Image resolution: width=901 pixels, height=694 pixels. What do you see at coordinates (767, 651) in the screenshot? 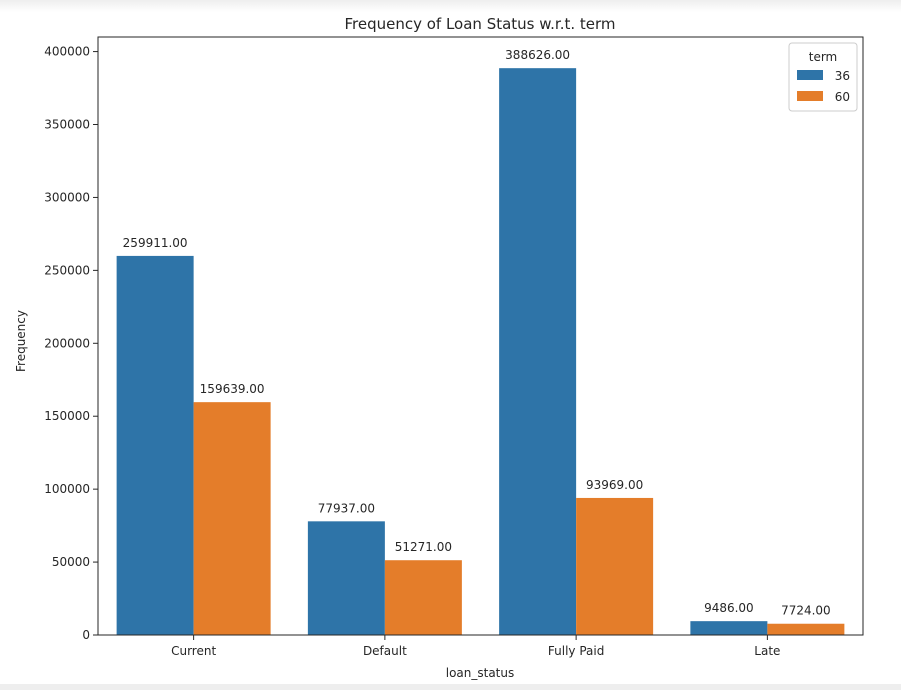
I see `x-tick-label: Late` at bounding box center [767, 651].